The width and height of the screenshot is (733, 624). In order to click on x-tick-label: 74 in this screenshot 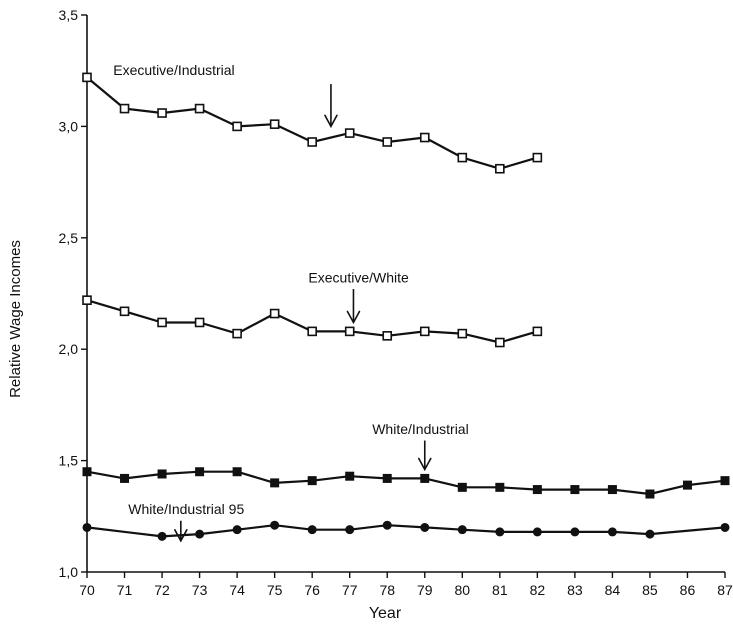, I will do `click(237, 590)`.